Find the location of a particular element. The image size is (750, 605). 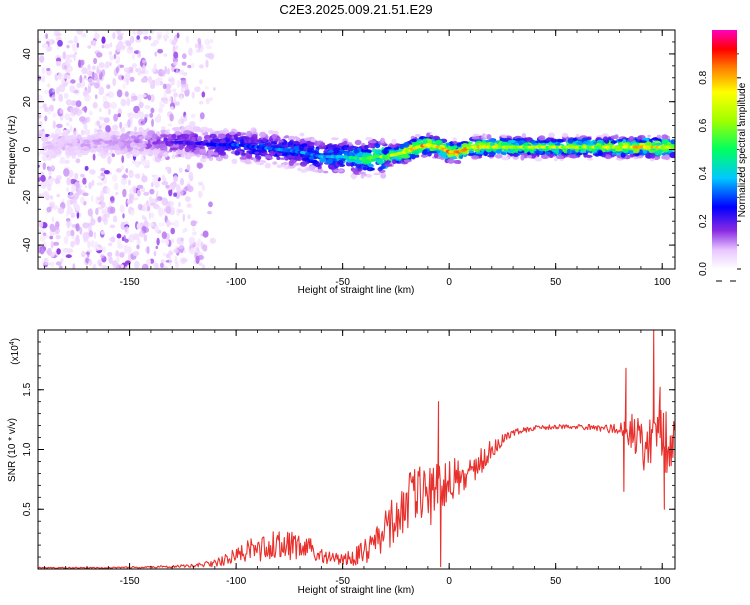

x-tick-label: -50 is located at coordinates (342, 581).